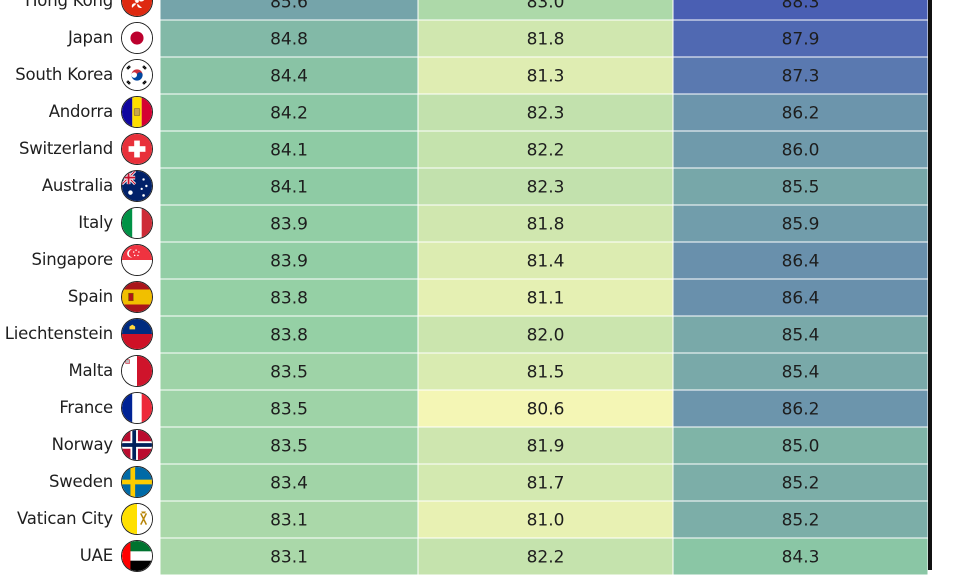 This screenshot has width=960, height=575. I want to click on cell-value-label: 87.3, so click(801, 77).